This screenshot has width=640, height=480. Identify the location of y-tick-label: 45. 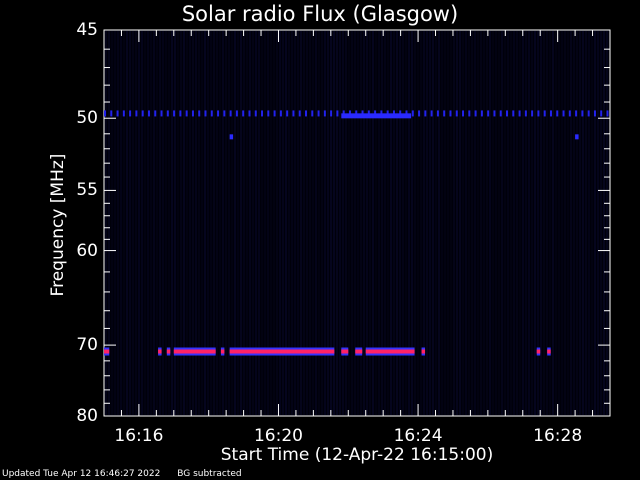
(87, 30).